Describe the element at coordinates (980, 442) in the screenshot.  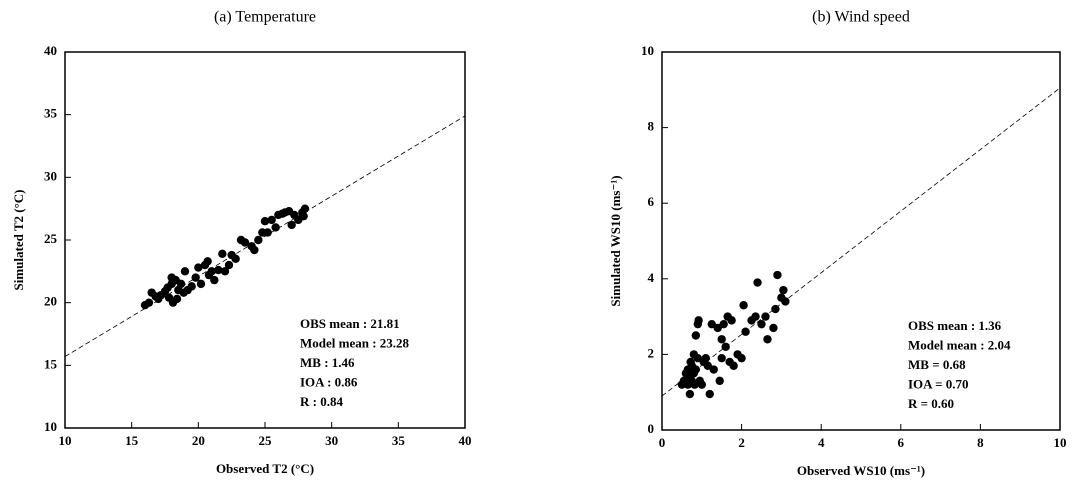
I see `x-tick-label: 8` at that location.